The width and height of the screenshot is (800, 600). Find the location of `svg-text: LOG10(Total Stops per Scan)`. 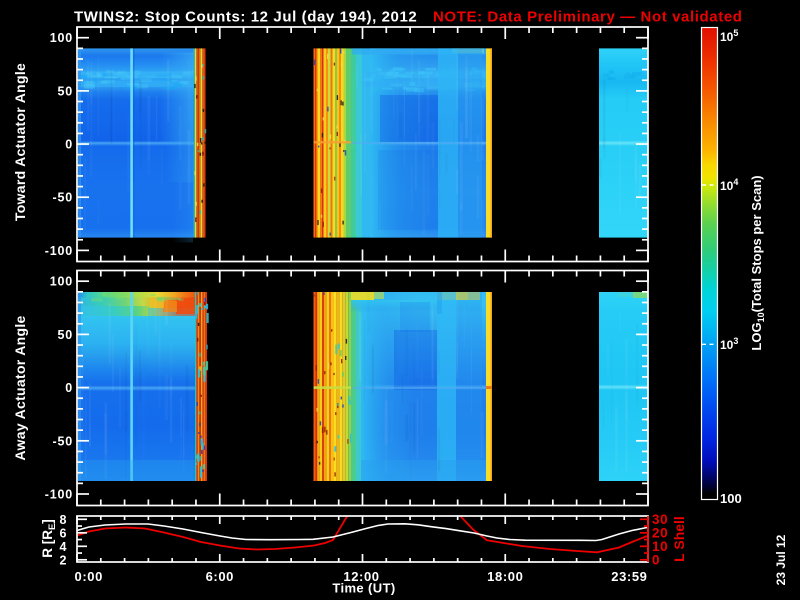

svg-text: LOG10(Total Stops per Scan) is located at coordinates (757, 262).